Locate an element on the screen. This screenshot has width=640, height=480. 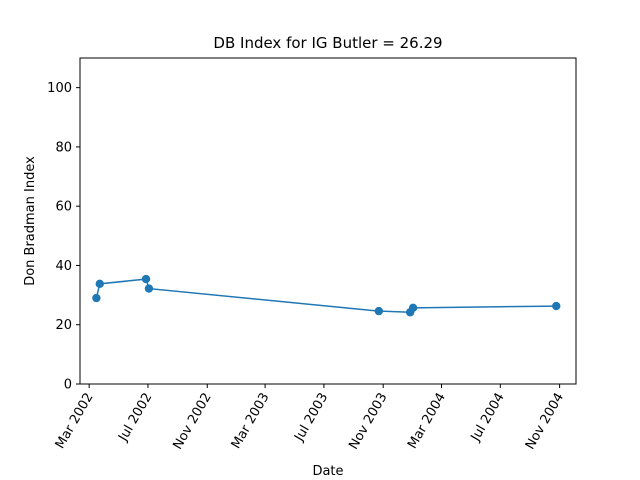
y-tick-label: 20 is located at coordinates (63, 325).